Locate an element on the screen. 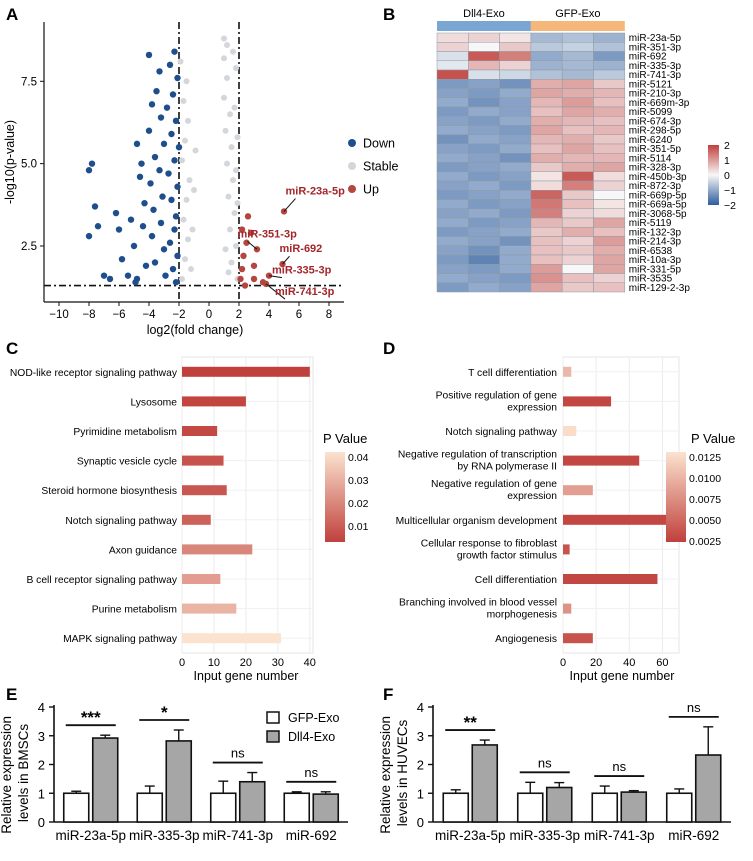  heatmap-row-label: miR-674-3p is located at coordinates (655, 121).